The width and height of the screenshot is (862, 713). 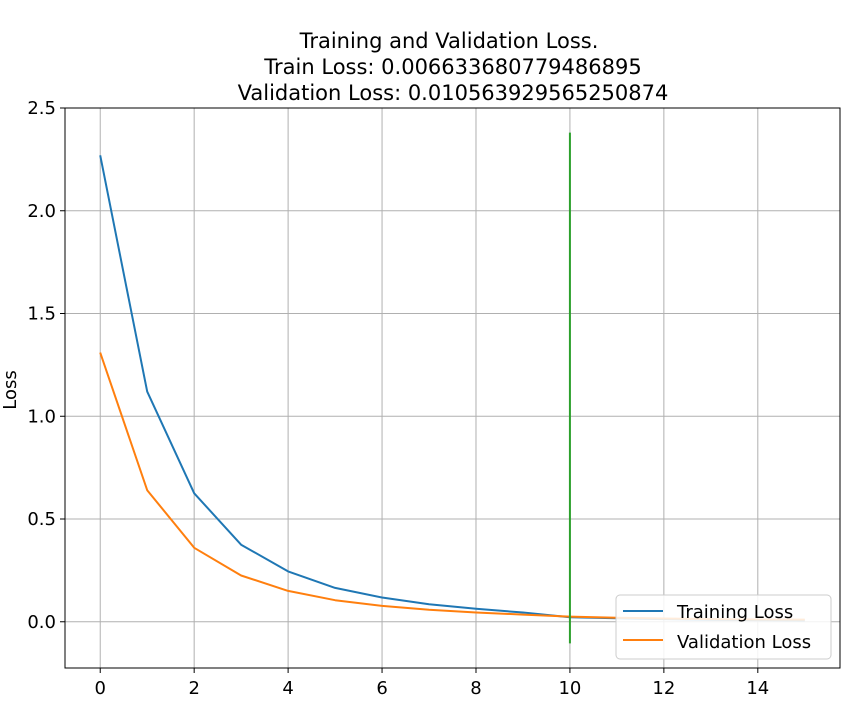 I want to click on x-tick-label: 10, so click(x=569, y=688).